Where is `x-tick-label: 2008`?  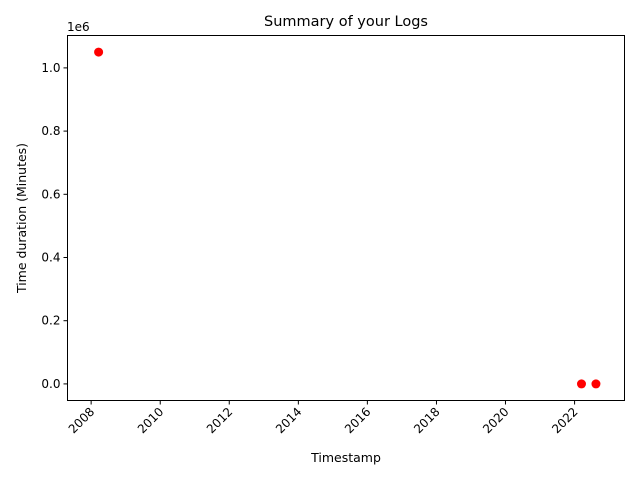 x-tick-label: 2008 is located at coordinates (81, 420).